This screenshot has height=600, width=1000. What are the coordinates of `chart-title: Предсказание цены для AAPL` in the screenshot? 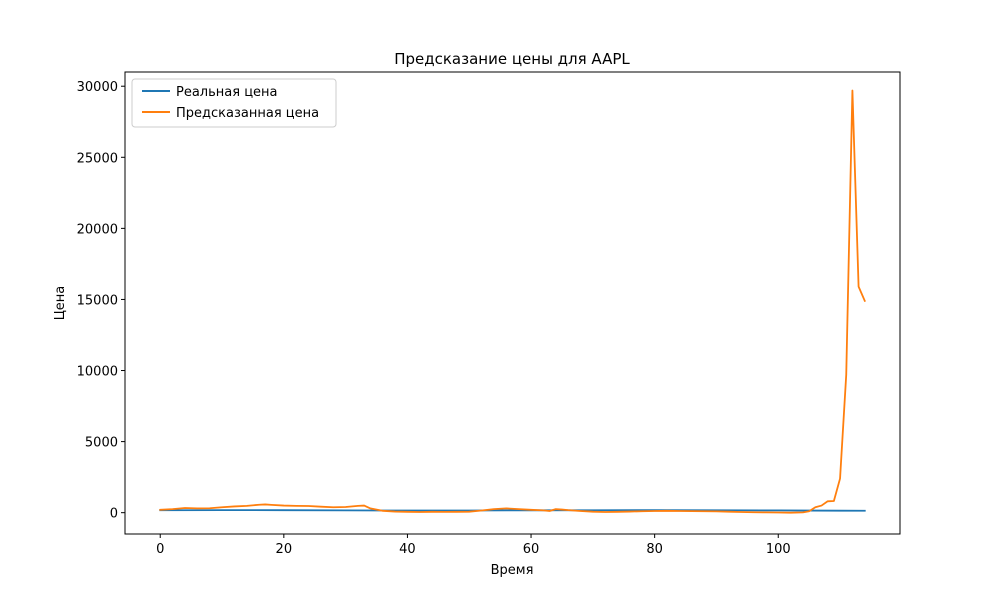 It's located at (512, 59).